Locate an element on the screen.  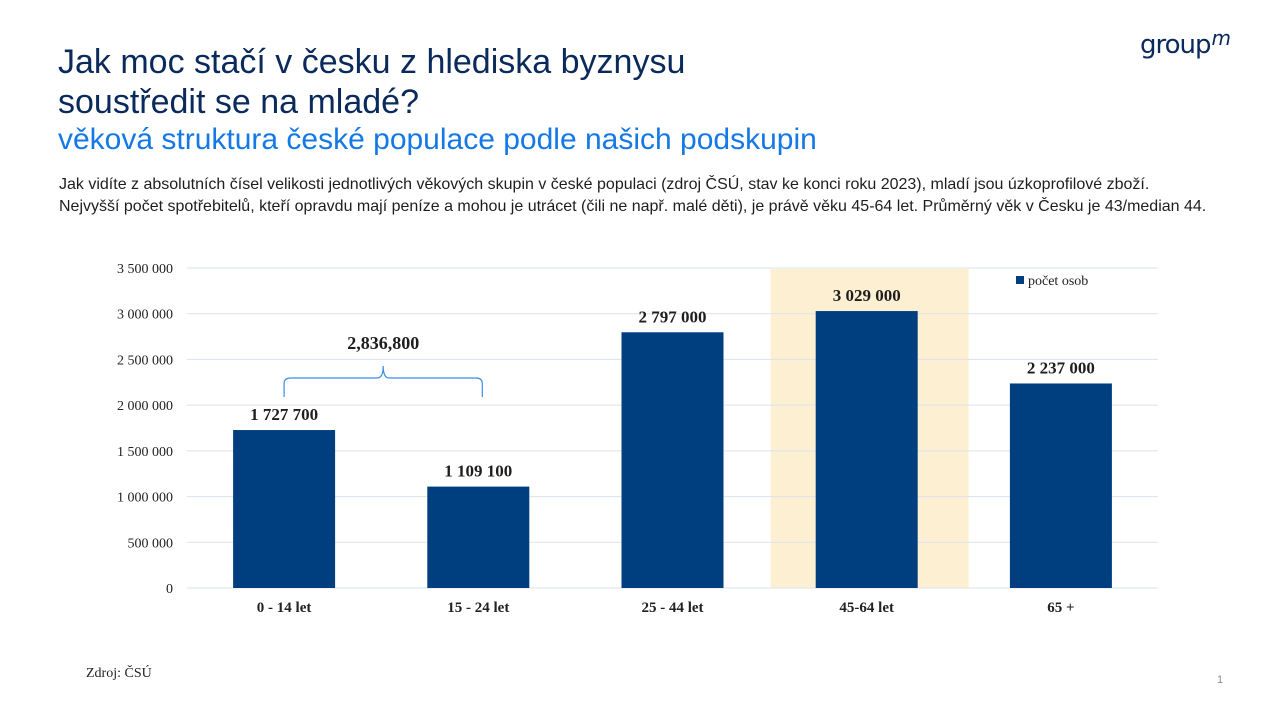
bracket is located at coordinates (383, 381).